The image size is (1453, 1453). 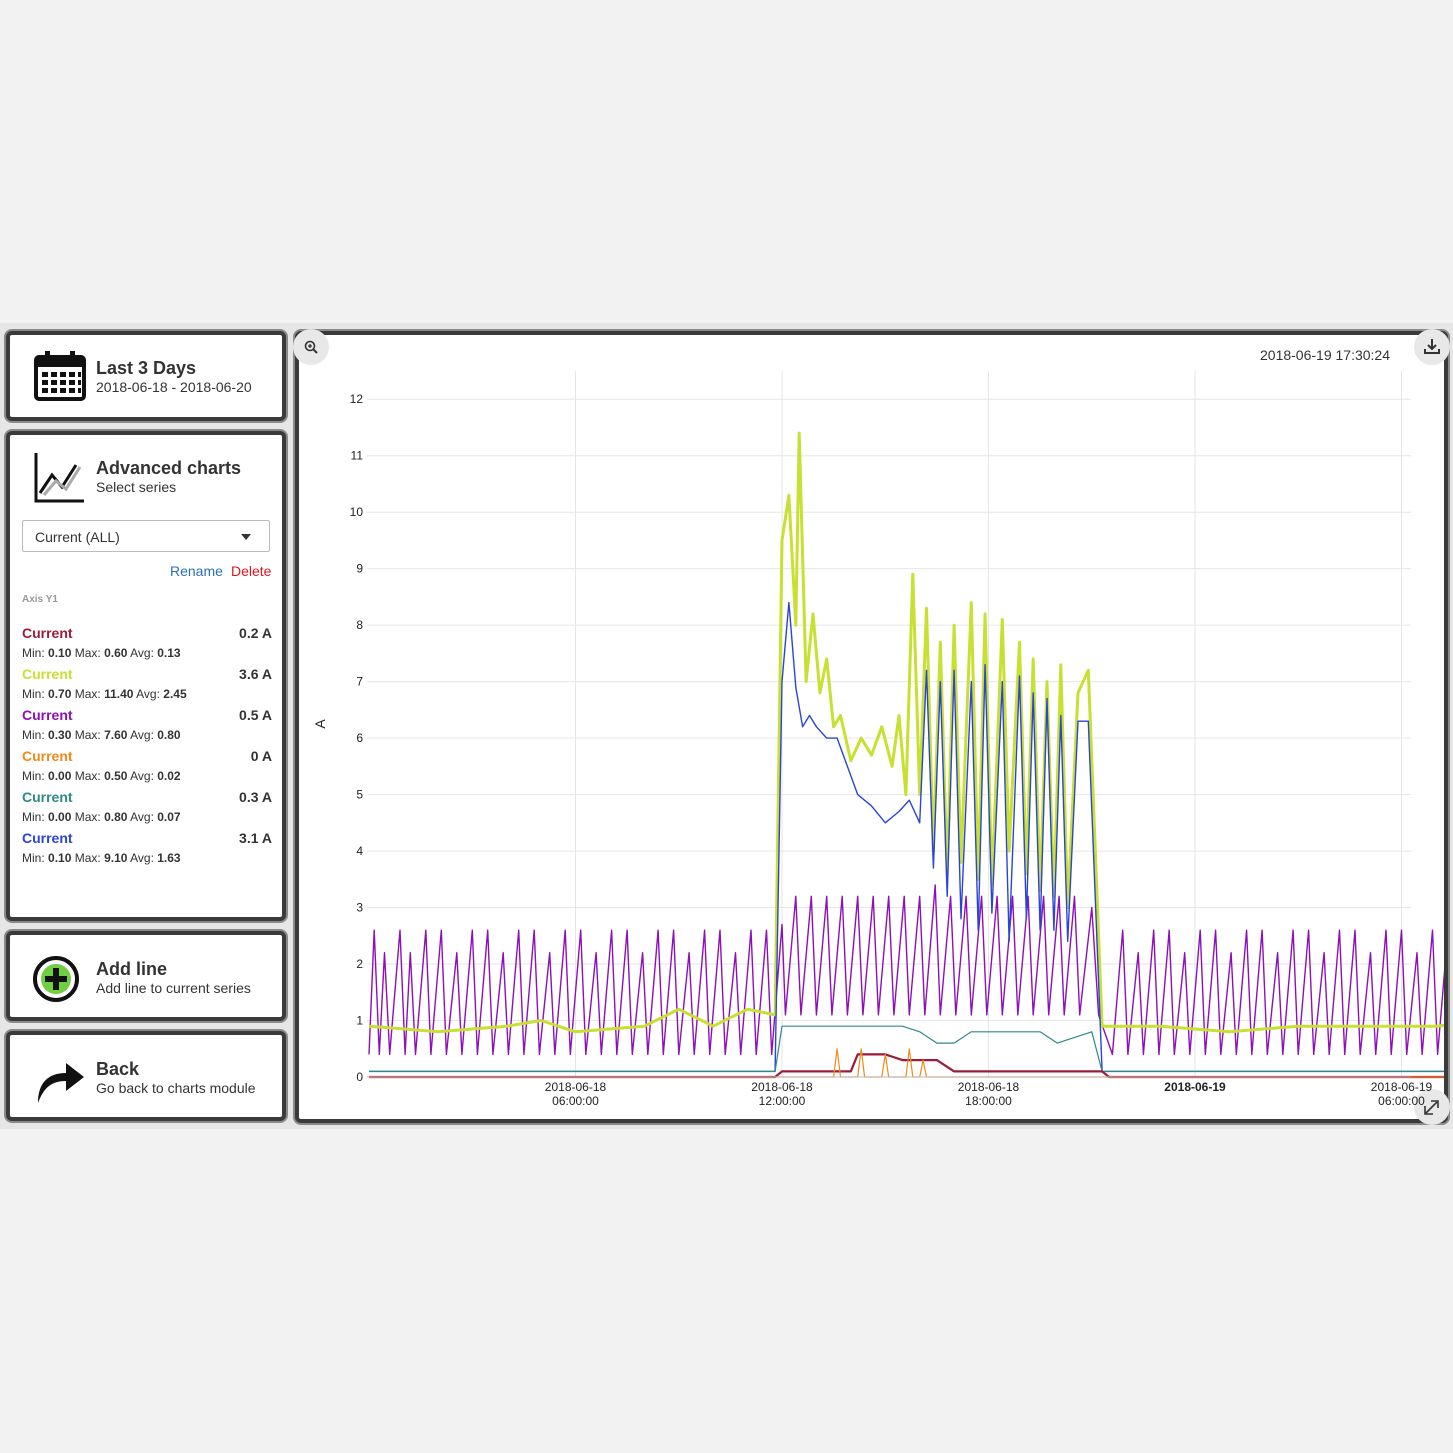 What do you see at coordinates (359, 625) in the screenshot?
I see `y-tick-label: 8` at bounding box center [359, 625].